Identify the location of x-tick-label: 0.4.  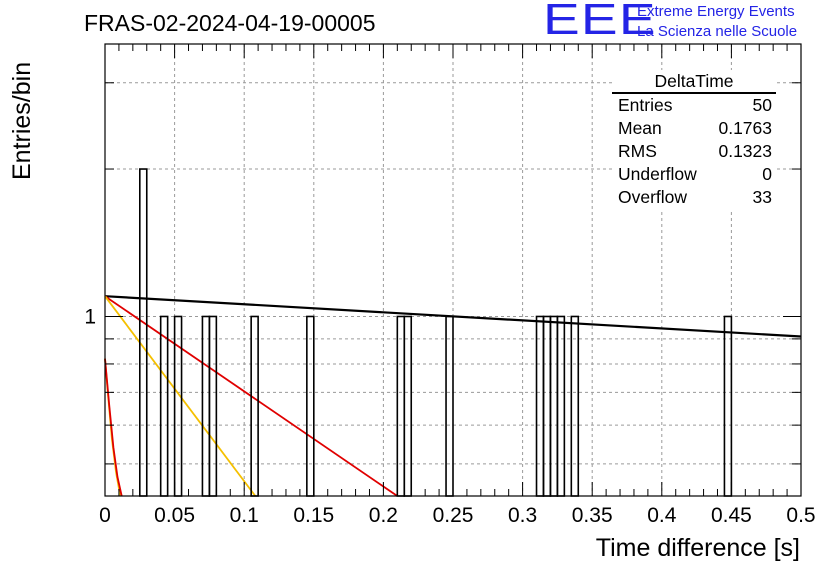
(662, 515).